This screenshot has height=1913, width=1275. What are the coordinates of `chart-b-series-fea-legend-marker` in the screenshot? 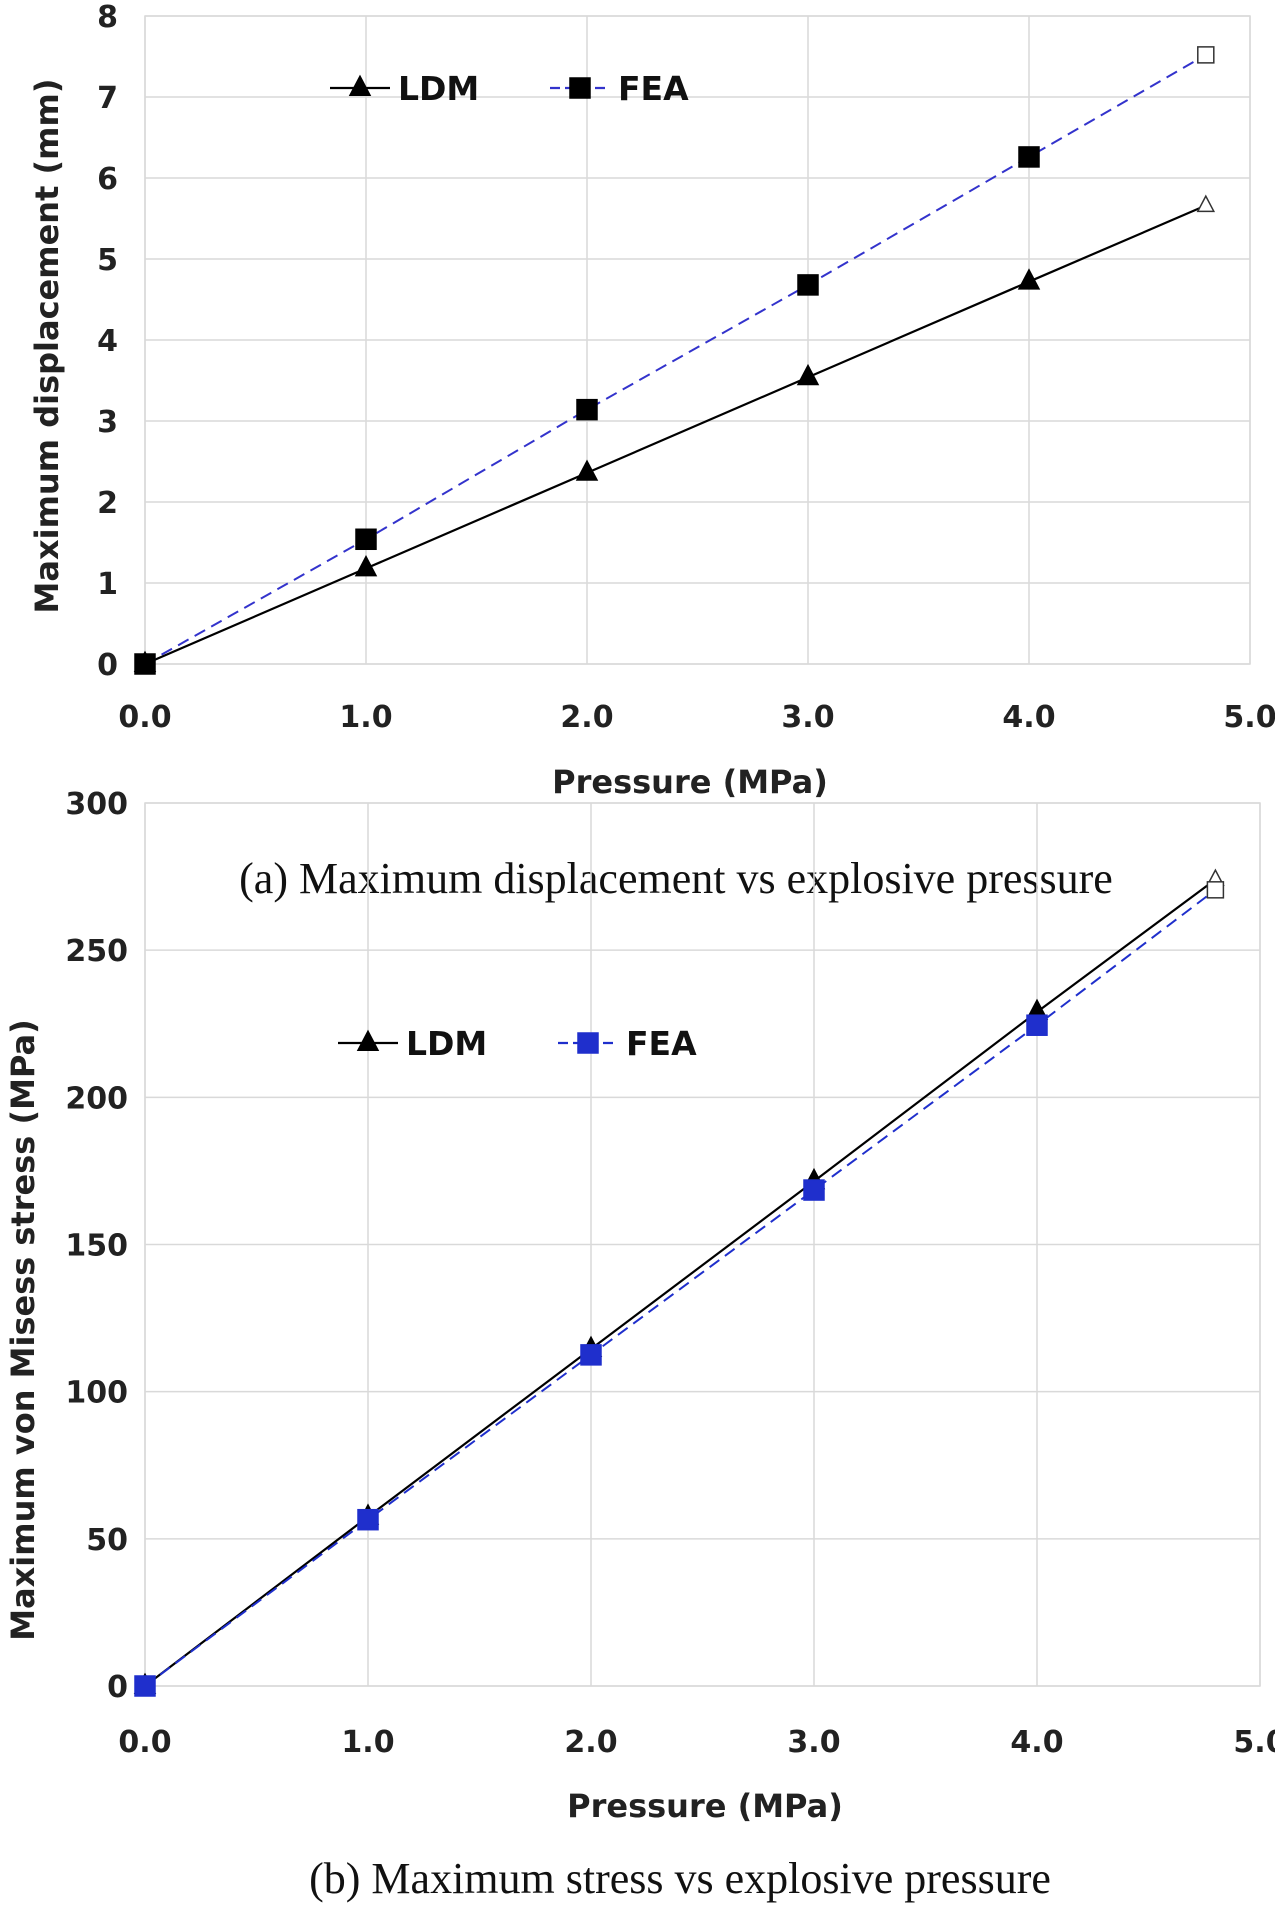 It's located at (588, 1043).